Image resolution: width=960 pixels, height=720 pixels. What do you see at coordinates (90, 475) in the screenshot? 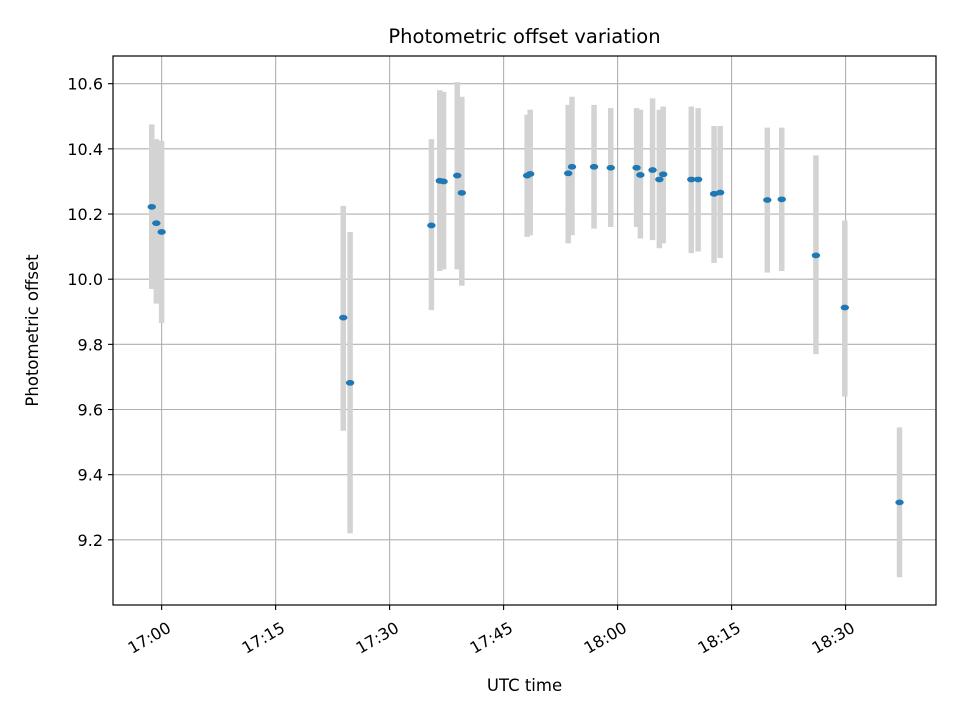
I see `y-tick-label: 9.4` at bounding box center [90, 475].